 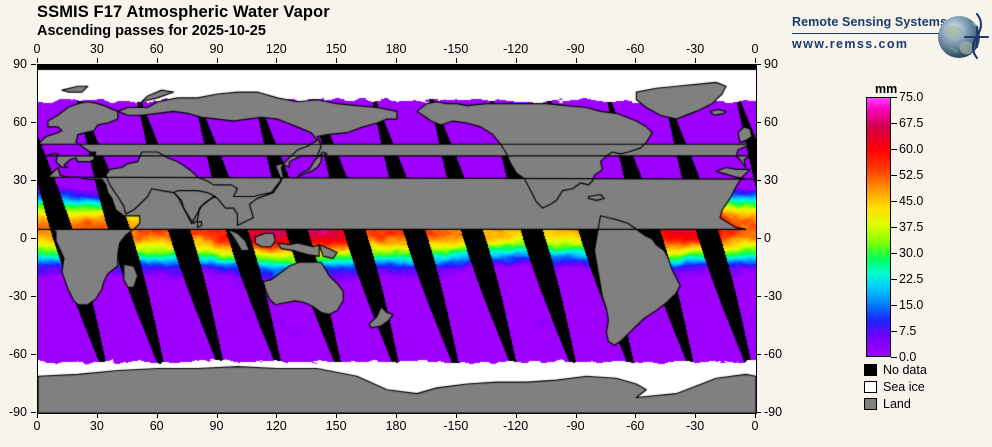 What do you see at coordinates (20, 122) in the screenshot?
I see `lat-label-left: 60` at bounding box center [20, 122].